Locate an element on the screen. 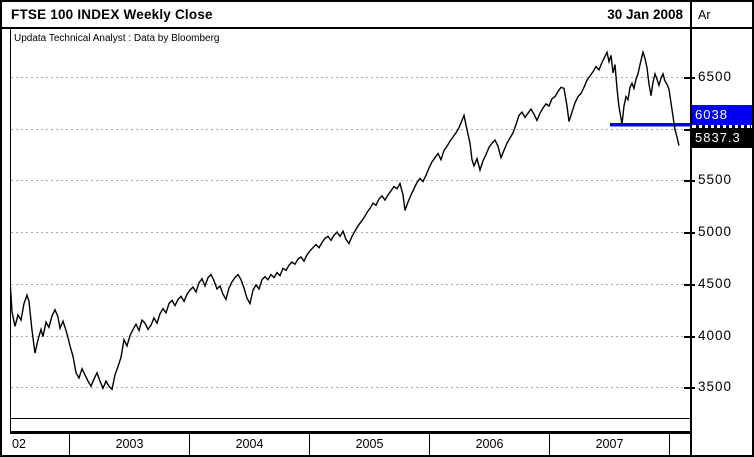 This screenshot has width=754, height=457. x-axis-year-empty is located at coordinates (680, 444).